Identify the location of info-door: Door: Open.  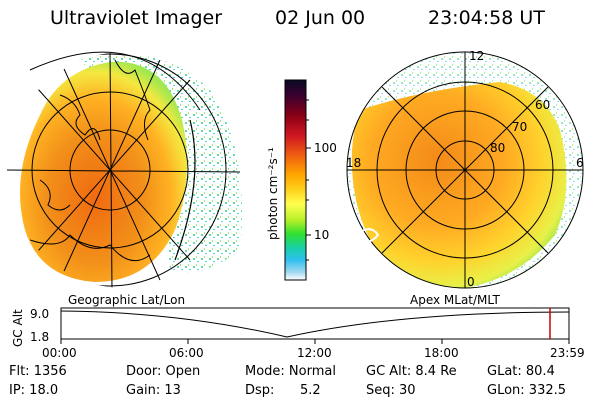
(163, 371).